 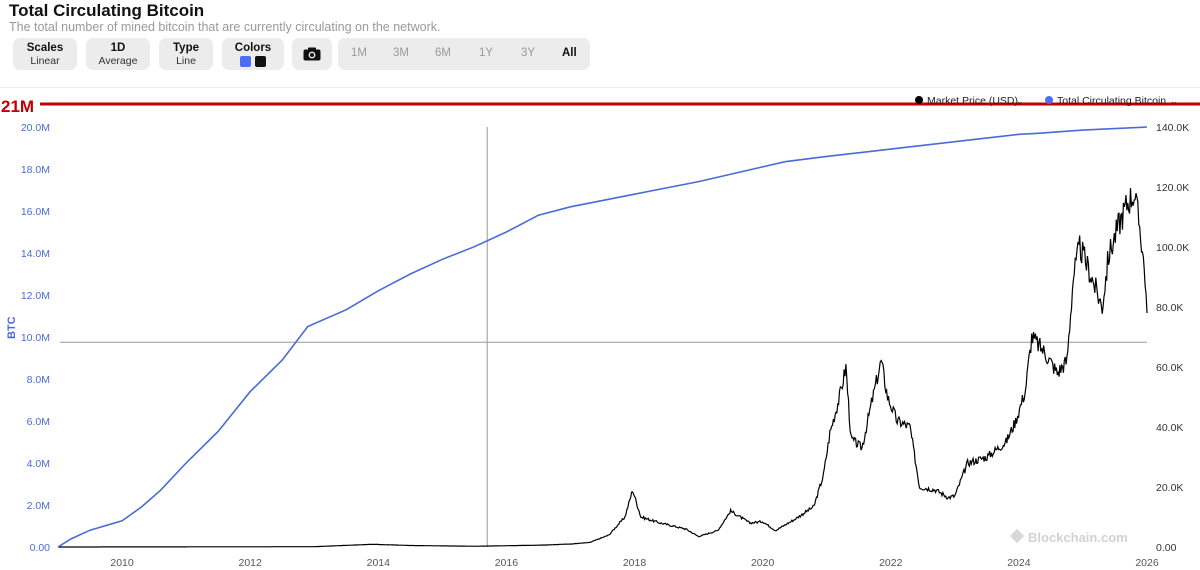 I want to click on range-6m-button: 6M, so click(x=443, y=53).